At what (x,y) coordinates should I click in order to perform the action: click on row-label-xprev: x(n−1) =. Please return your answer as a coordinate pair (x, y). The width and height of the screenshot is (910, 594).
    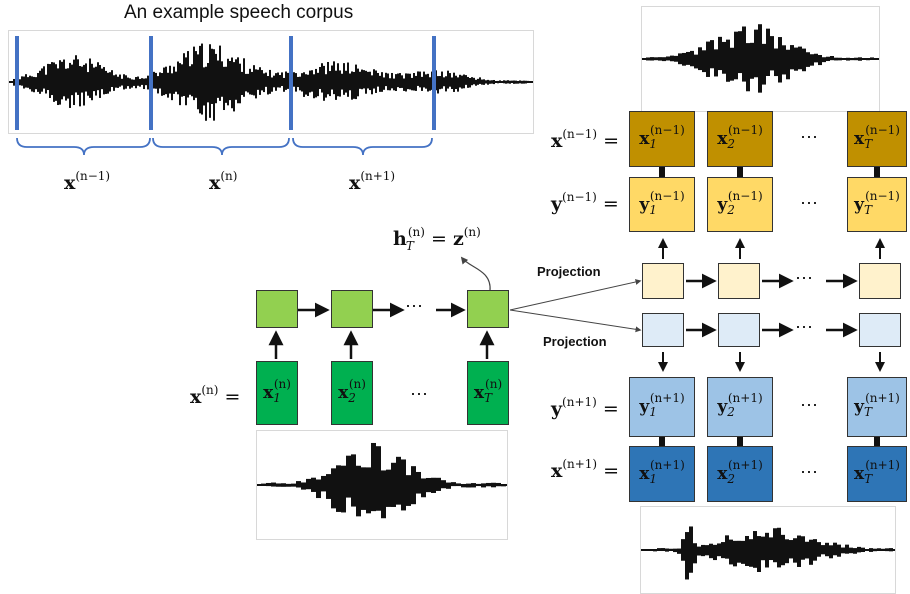
    Looking at the image, I should click on (585, 139).